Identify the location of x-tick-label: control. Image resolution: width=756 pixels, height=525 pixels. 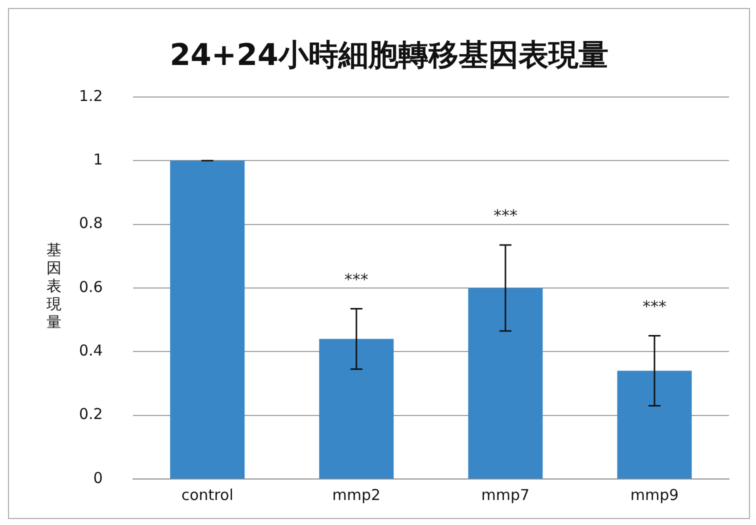
(207, 495).